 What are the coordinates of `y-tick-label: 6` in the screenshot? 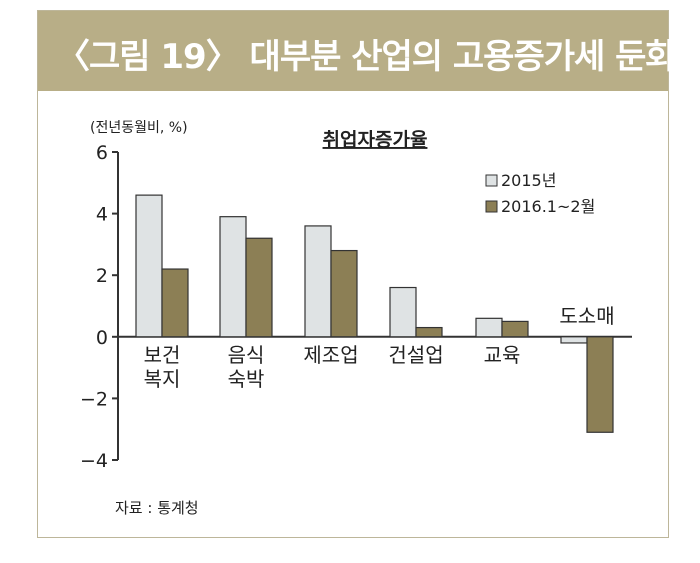 It's located at (102, 153).